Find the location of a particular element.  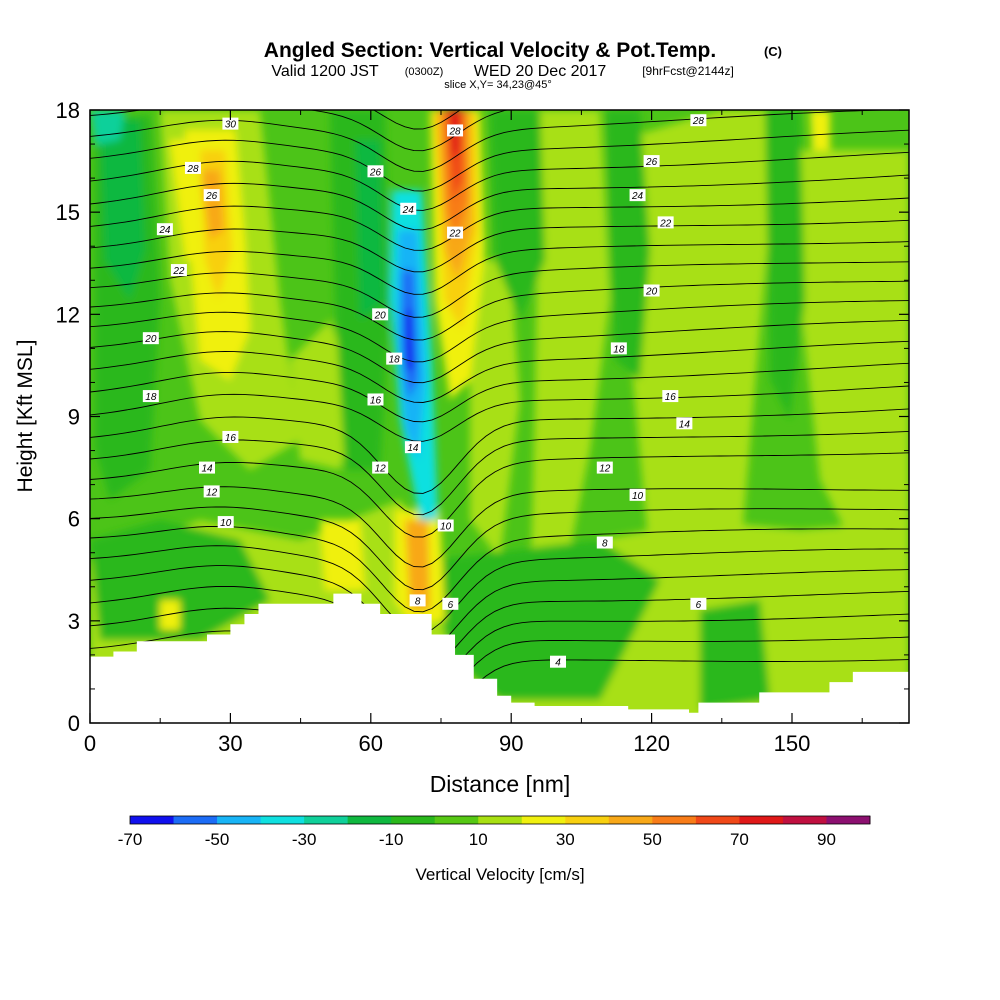

theta-contour-label: 16 is located at coordinates (230, 437).